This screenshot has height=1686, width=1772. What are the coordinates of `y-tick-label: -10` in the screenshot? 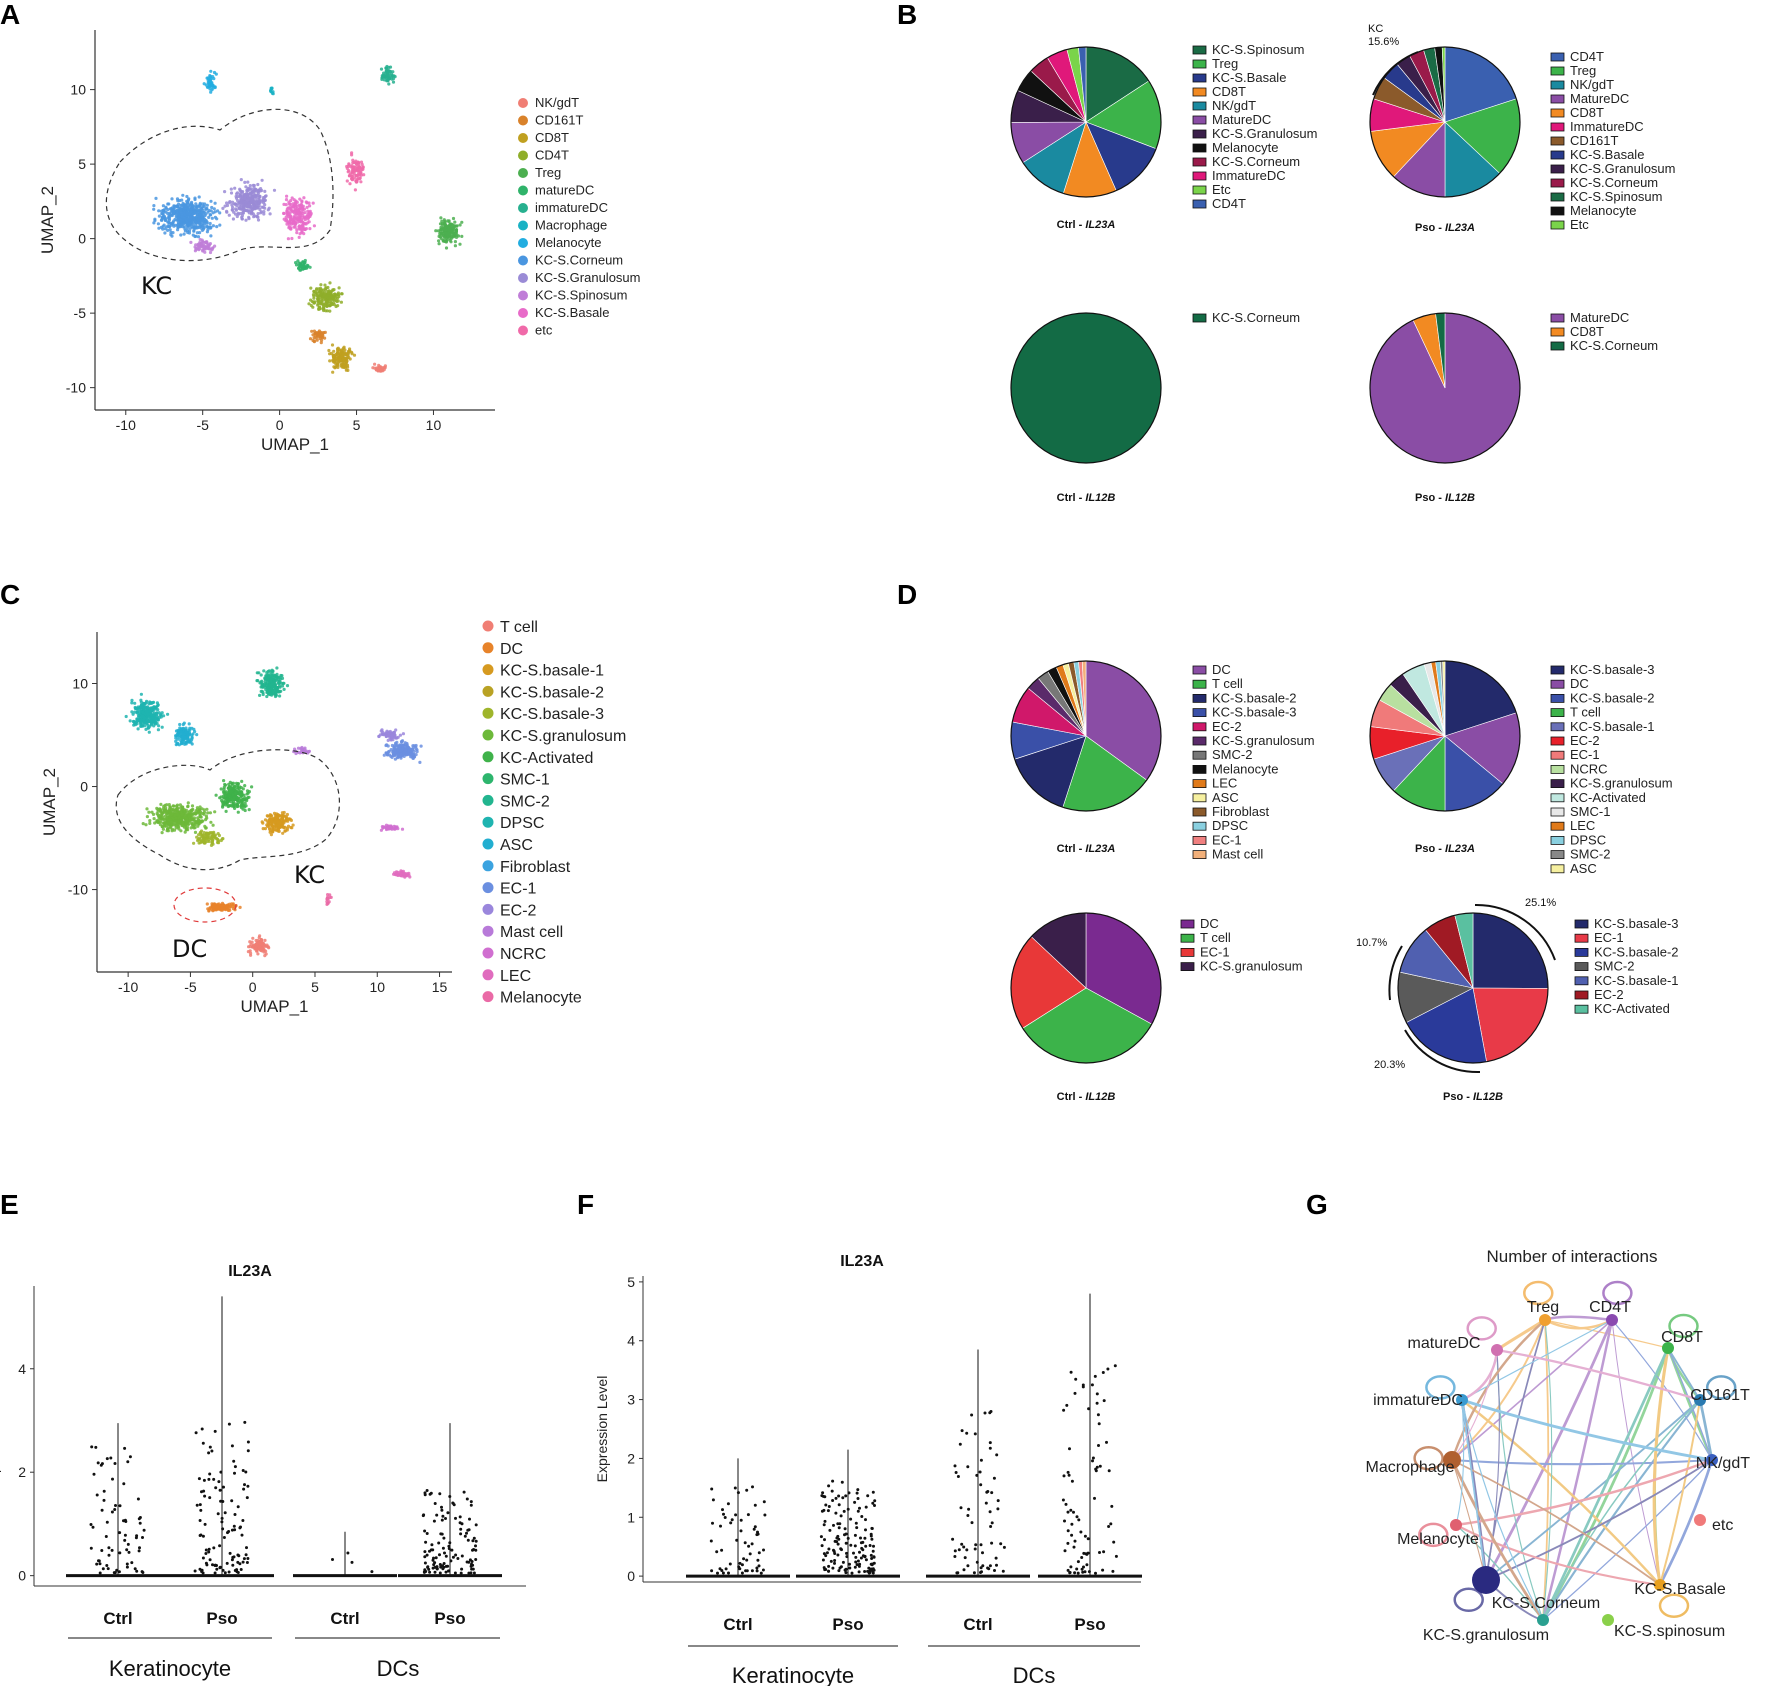 It's located at (78, 890).